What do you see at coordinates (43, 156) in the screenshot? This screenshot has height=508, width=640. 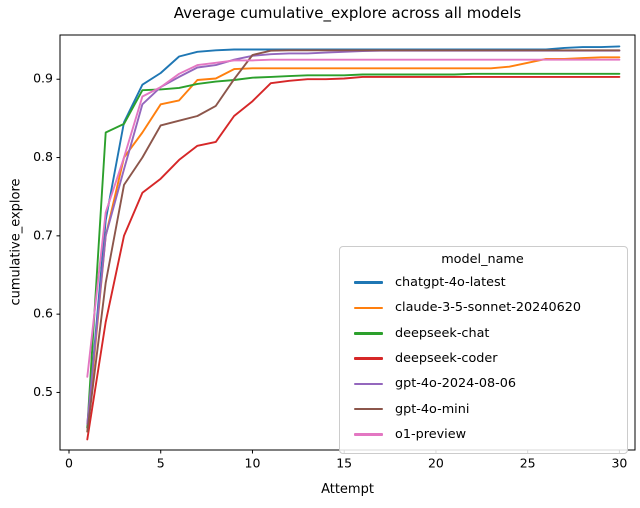 I see `y-tick-label: 0.8` at bounding box center [43, 156].